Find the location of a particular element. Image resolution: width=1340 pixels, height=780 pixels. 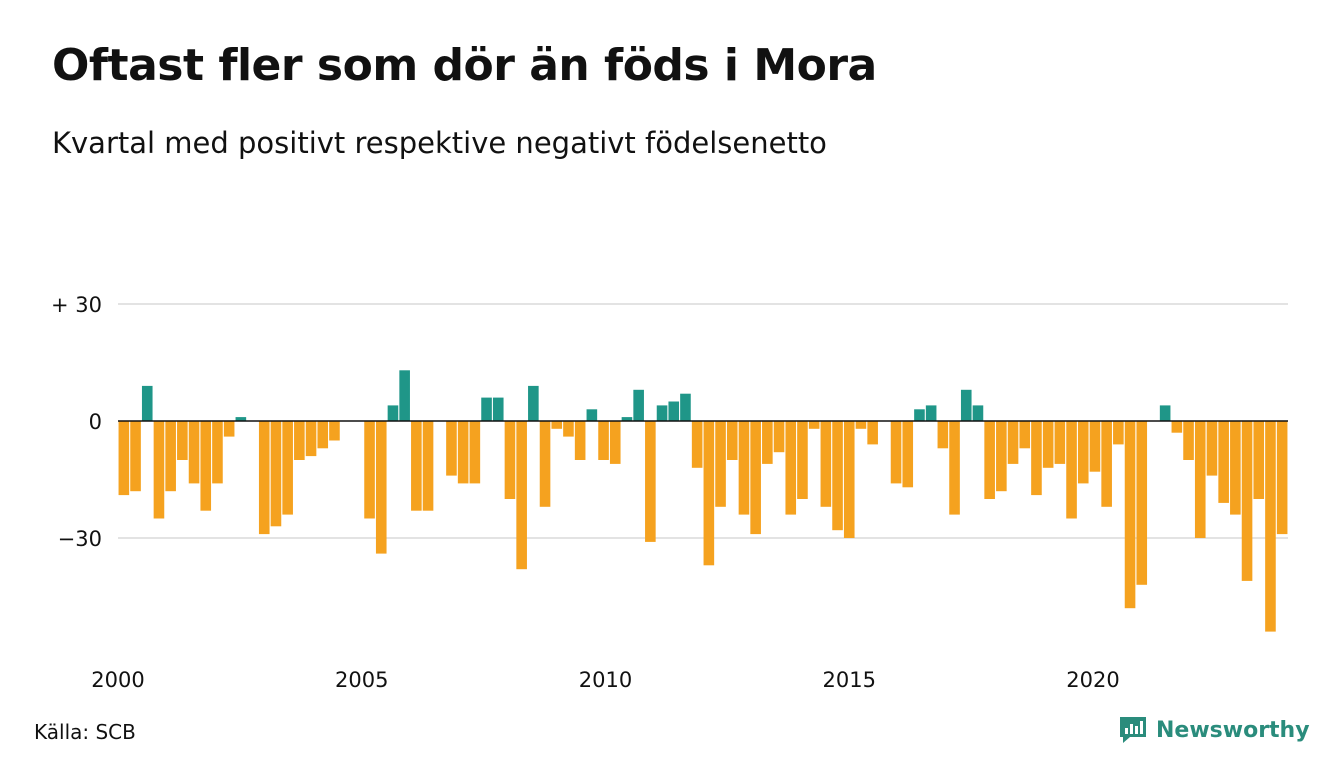

x-tick-label: 2005 is located at coordinates (361, 680).